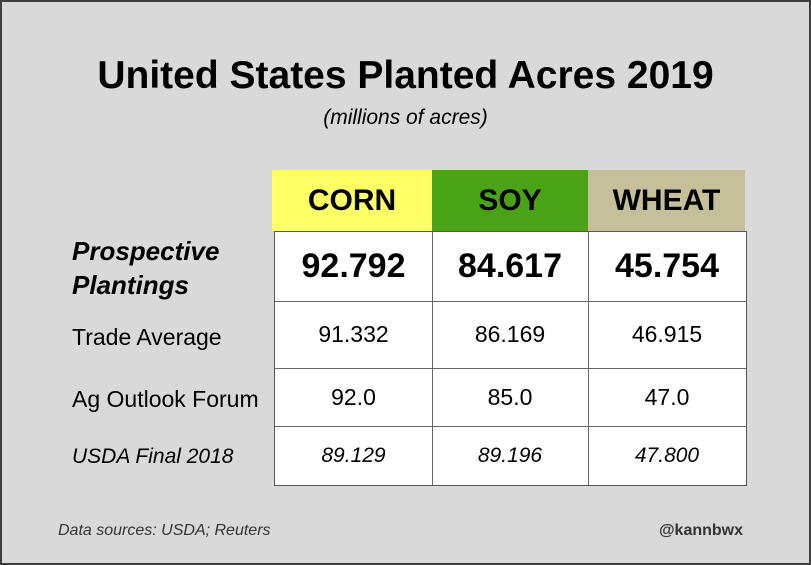 This screenshot has height=565, width=811. What do you see at coordinates (353, 266) in the screenshot?
I see `cell-prospective-corn: 92.792` at bounding box center [353, 266].